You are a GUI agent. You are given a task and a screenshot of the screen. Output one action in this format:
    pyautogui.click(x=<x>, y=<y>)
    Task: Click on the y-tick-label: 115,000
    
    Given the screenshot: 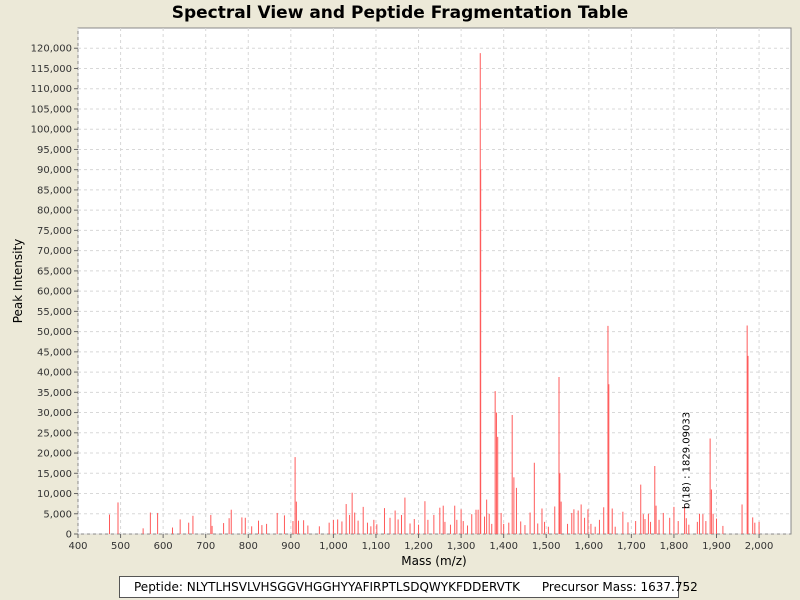 What is the action you would take?
    pyautogui.click(x=51, y=69)
    